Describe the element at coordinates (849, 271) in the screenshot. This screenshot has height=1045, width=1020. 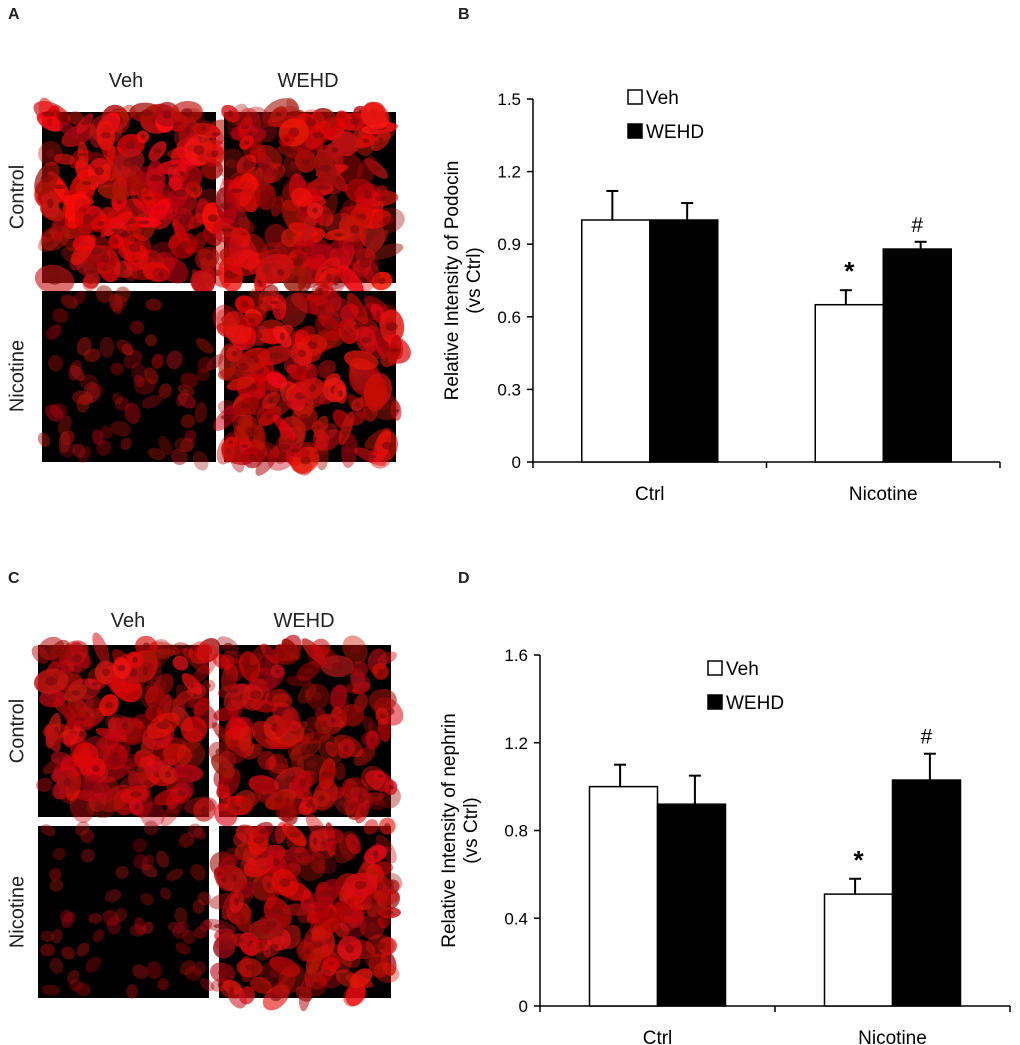
I see `significance-marker: *` at that location.